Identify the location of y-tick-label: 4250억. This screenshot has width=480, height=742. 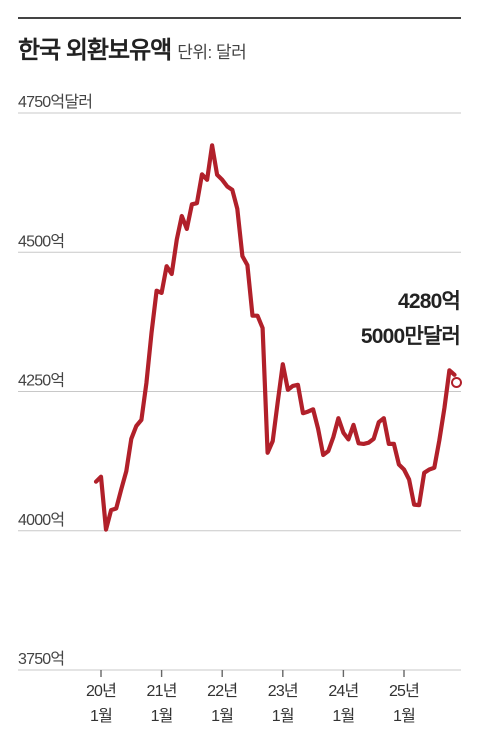
(41, 381).